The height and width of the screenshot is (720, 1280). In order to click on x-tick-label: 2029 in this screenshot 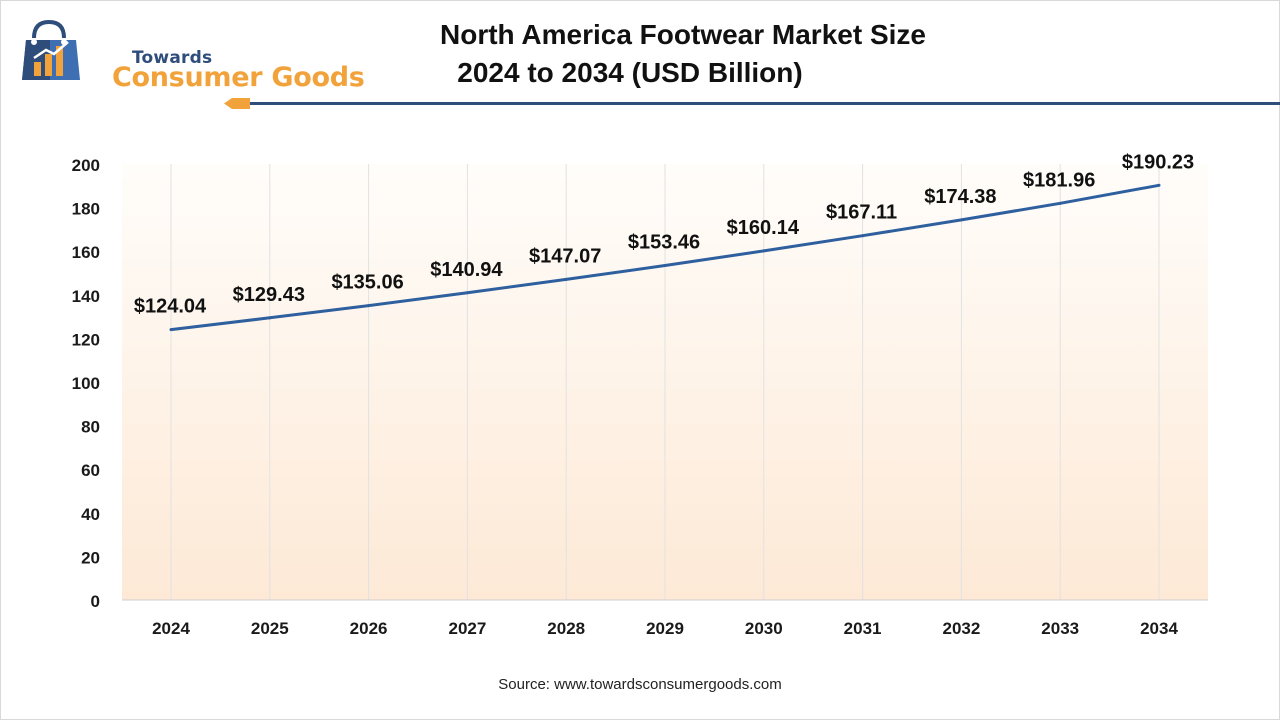, I will do `click(665, 628)`.